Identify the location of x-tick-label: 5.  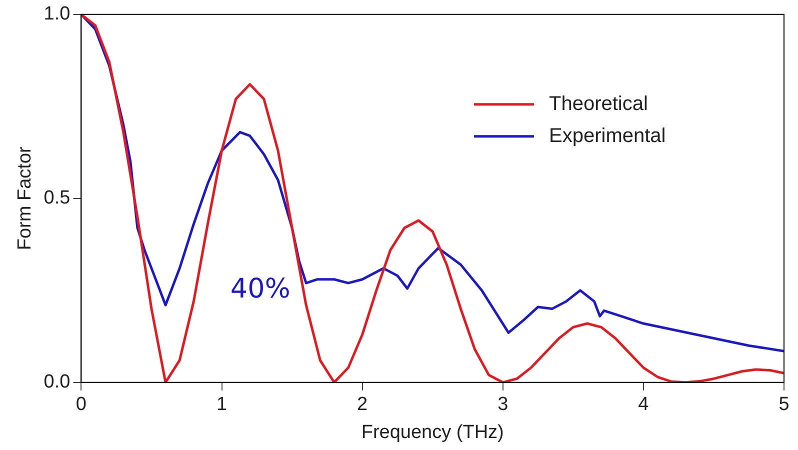
(784, 405).